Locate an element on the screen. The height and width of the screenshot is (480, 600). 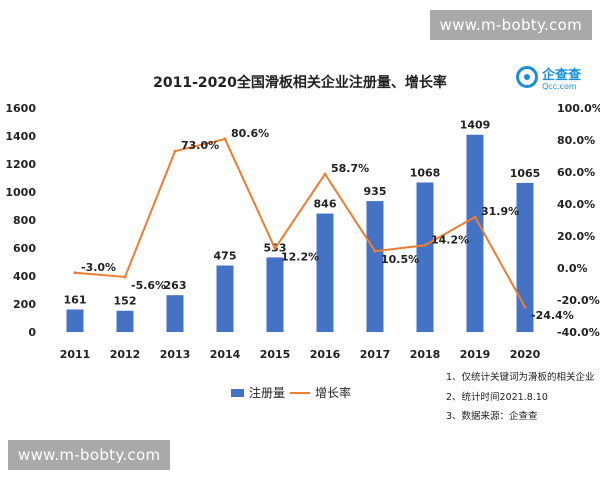
y-left-tick-label: 1400 is located at coordinates (20, 136).